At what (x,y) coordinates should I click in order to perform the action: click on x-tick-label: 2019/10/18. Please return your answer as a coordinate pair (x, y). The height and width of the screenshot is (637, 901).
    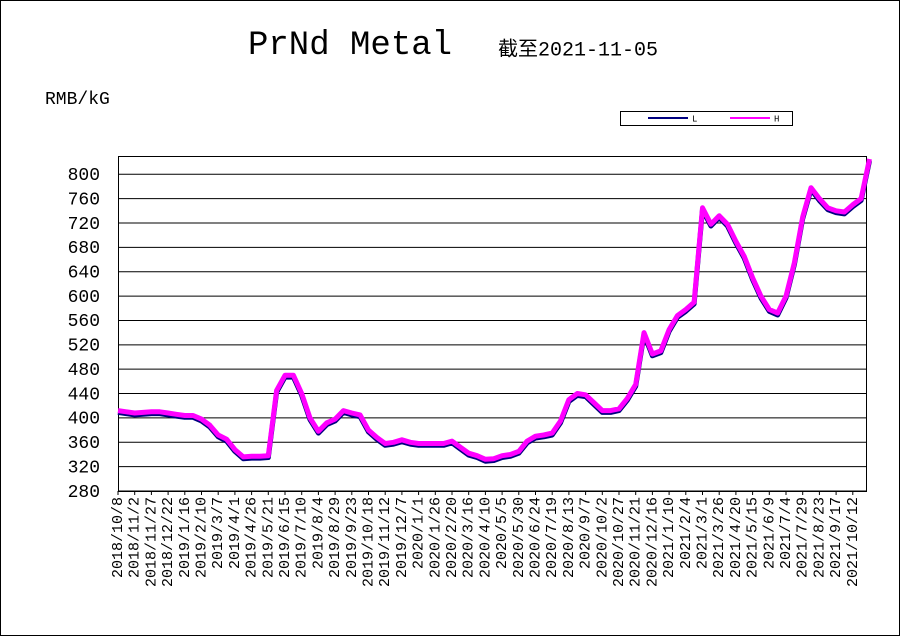
    Looking at the image, I should click on (368, 542).